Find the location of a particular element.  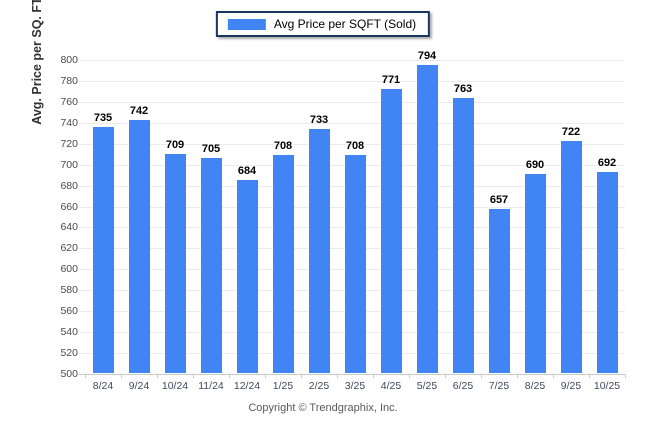

bar-value-label: 690 is located at coordinates (535, 165).